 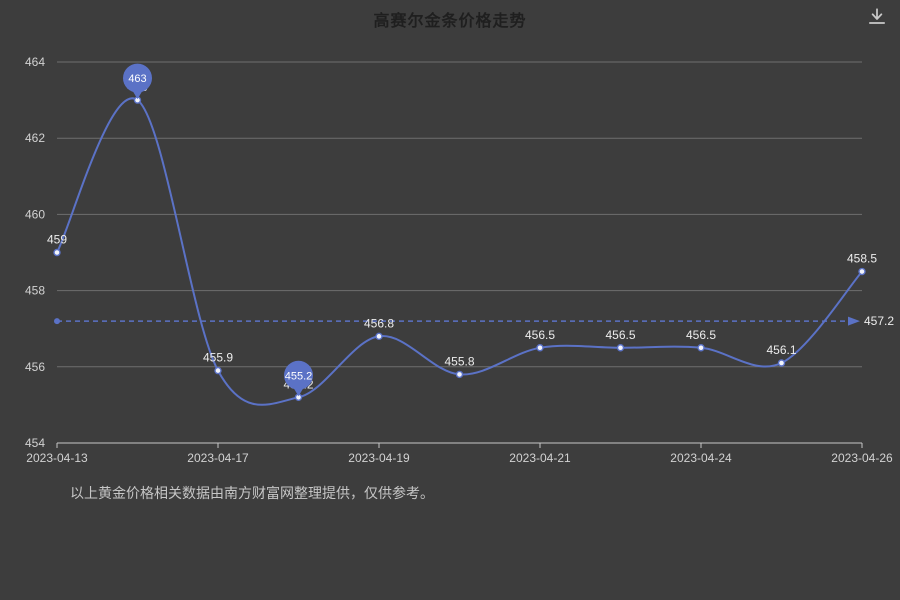 I want to click on mark-point-pin: 463, so click(x=137, y=81).